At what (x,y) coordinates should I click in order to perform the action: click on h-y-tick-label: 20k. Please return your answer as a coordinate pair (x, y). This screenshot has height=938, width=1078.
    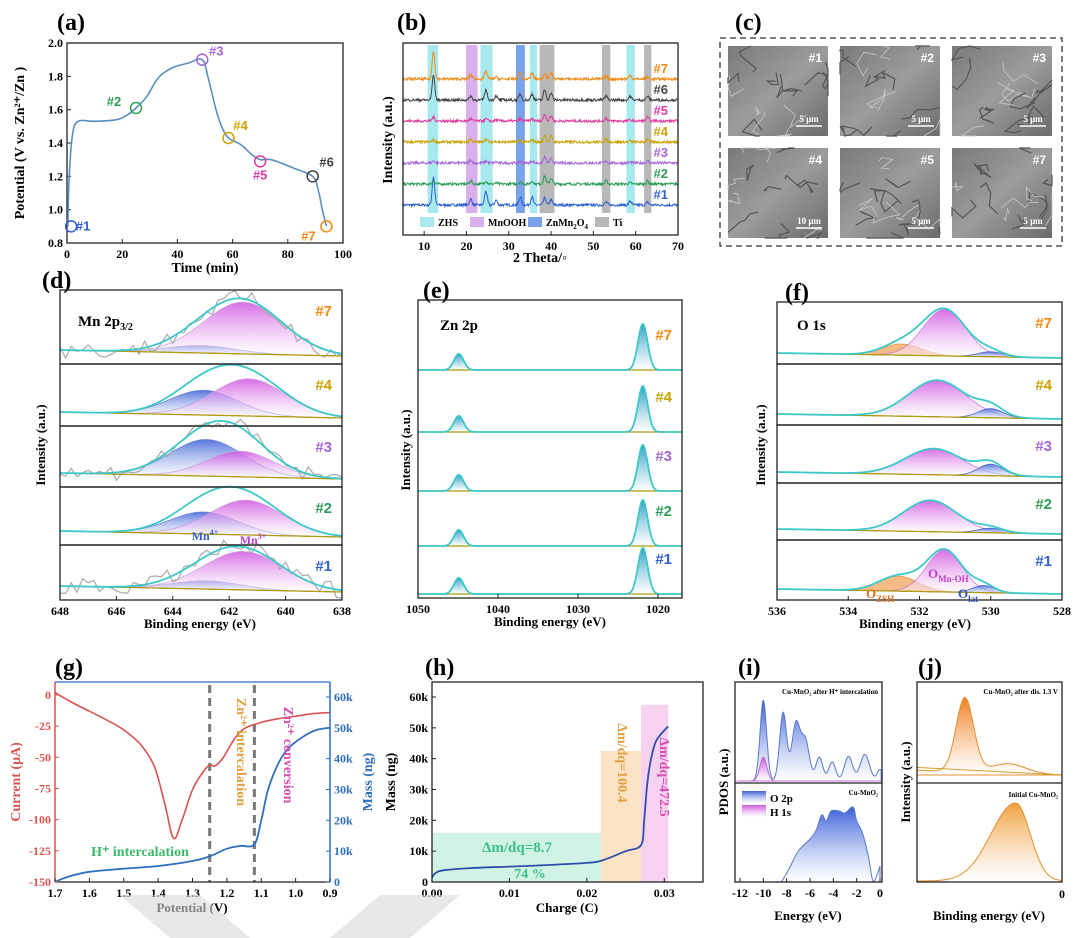
    Looking at the image, I should click on (418, 820).